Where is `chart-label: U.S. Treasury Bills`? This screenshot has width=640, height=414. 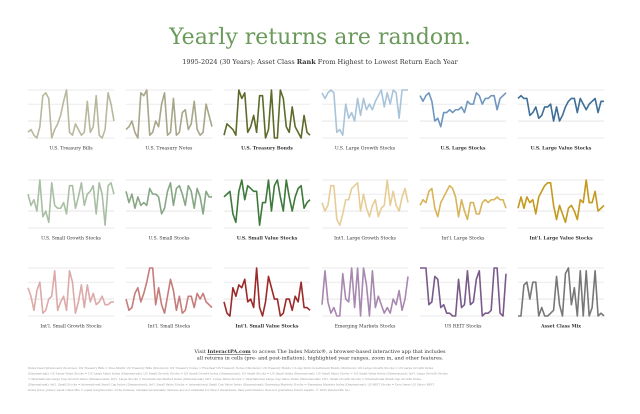 chart-label: U.S. Treasury Bills is located at coordinates (71, 149).